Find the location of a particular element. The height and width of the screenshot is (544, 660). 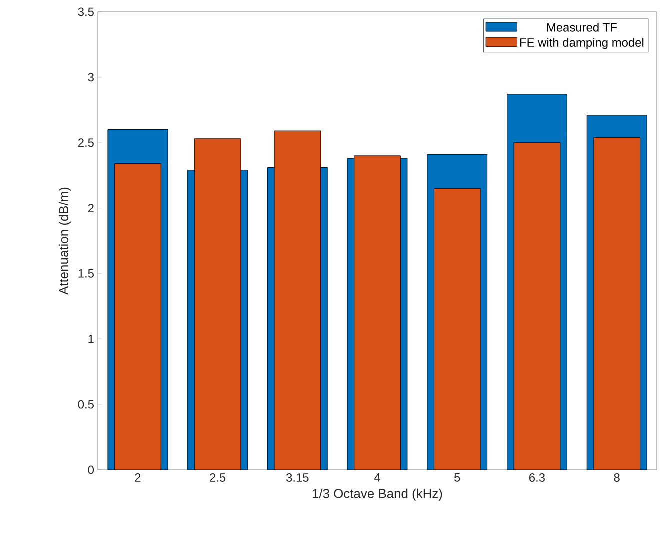

y-tick-label: 3.5 is located at coordinates (86, 12).